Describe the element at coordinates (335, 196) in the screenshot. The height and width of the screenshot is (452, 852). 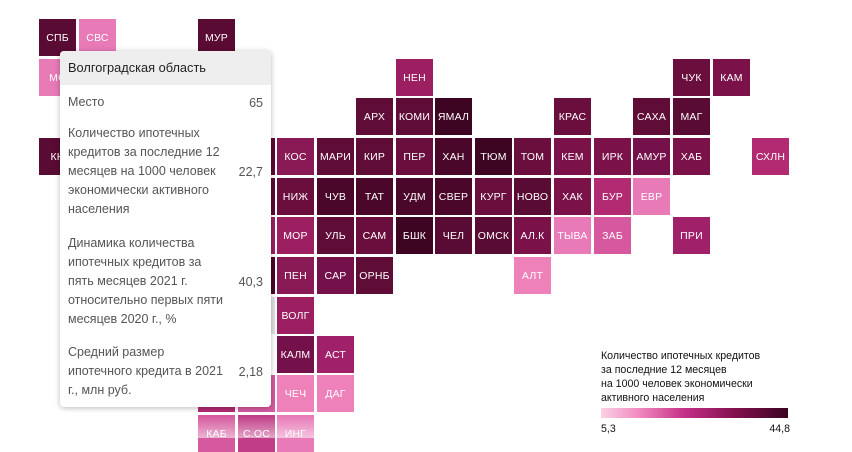
I see `region-tile-chuv: ЧУВ` at that location.